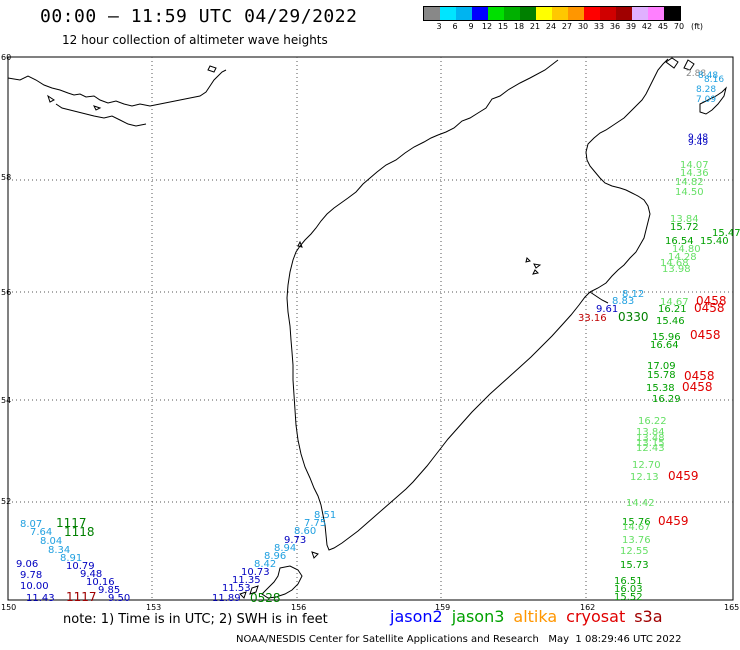 The image size is (740, 650). I want to click on legend-label: 24, so click(551, 26).